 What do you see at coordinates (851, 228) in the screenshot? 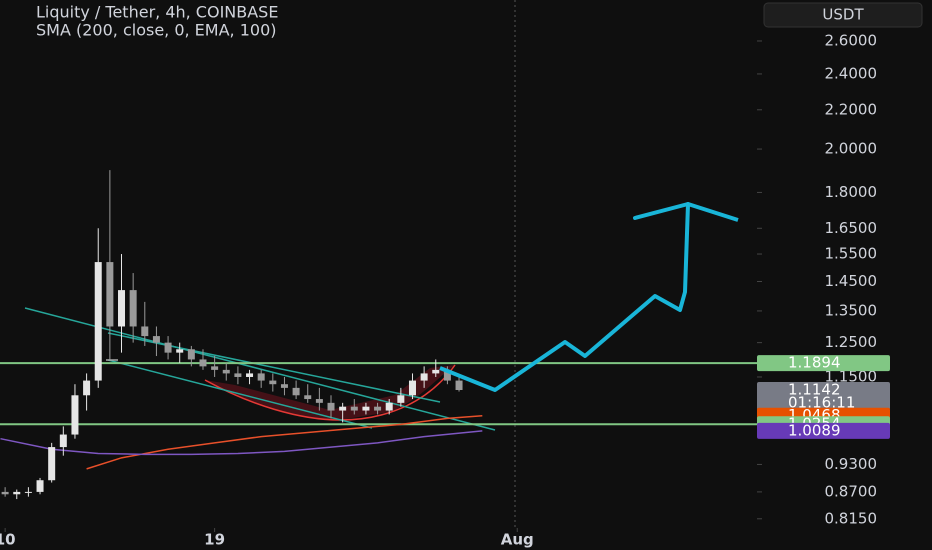
I see `y-tick-label: 1.6500` at bounding box center [851, 228].